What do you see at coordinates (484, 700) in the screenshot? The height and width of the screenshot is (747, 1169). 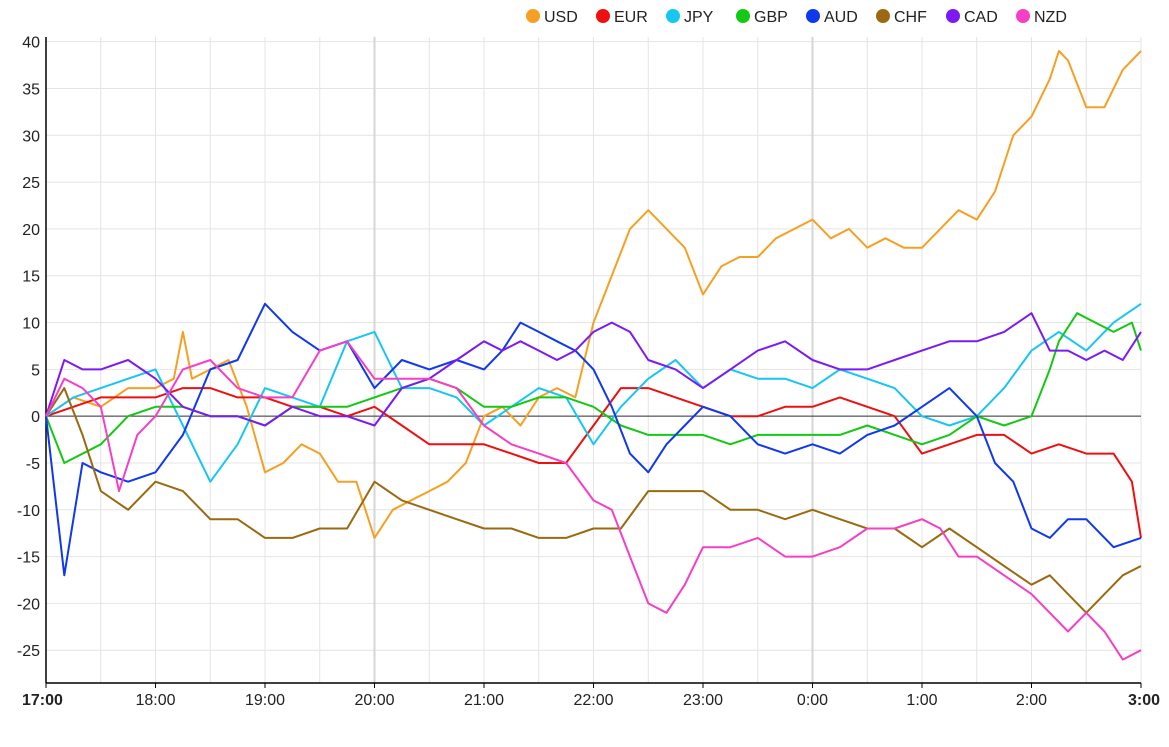 I see `x-tick-label: 21:00` at bounding box center [484, 700].